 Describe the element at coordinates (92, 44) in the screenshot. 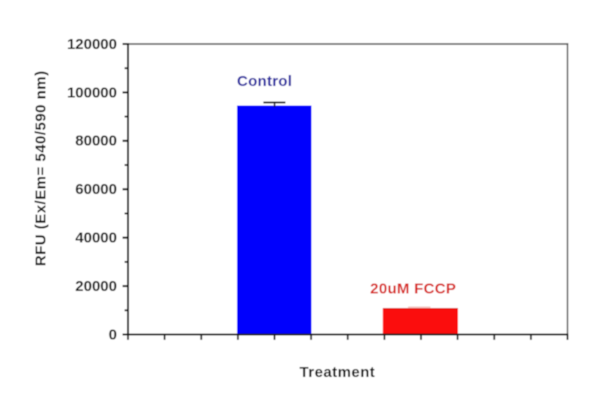

I see `svg-text: 120000` at that location.